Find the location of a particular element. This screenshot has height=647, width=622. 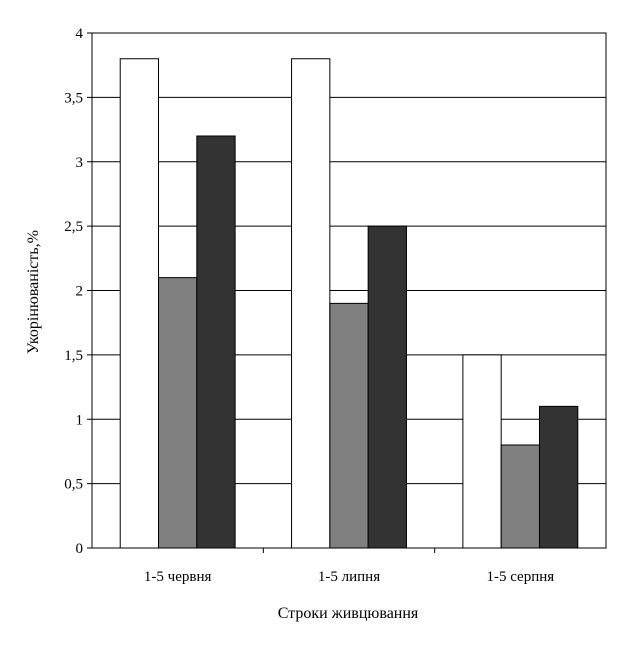

y-tick-label: 3 is located at coordinates (80, 163).